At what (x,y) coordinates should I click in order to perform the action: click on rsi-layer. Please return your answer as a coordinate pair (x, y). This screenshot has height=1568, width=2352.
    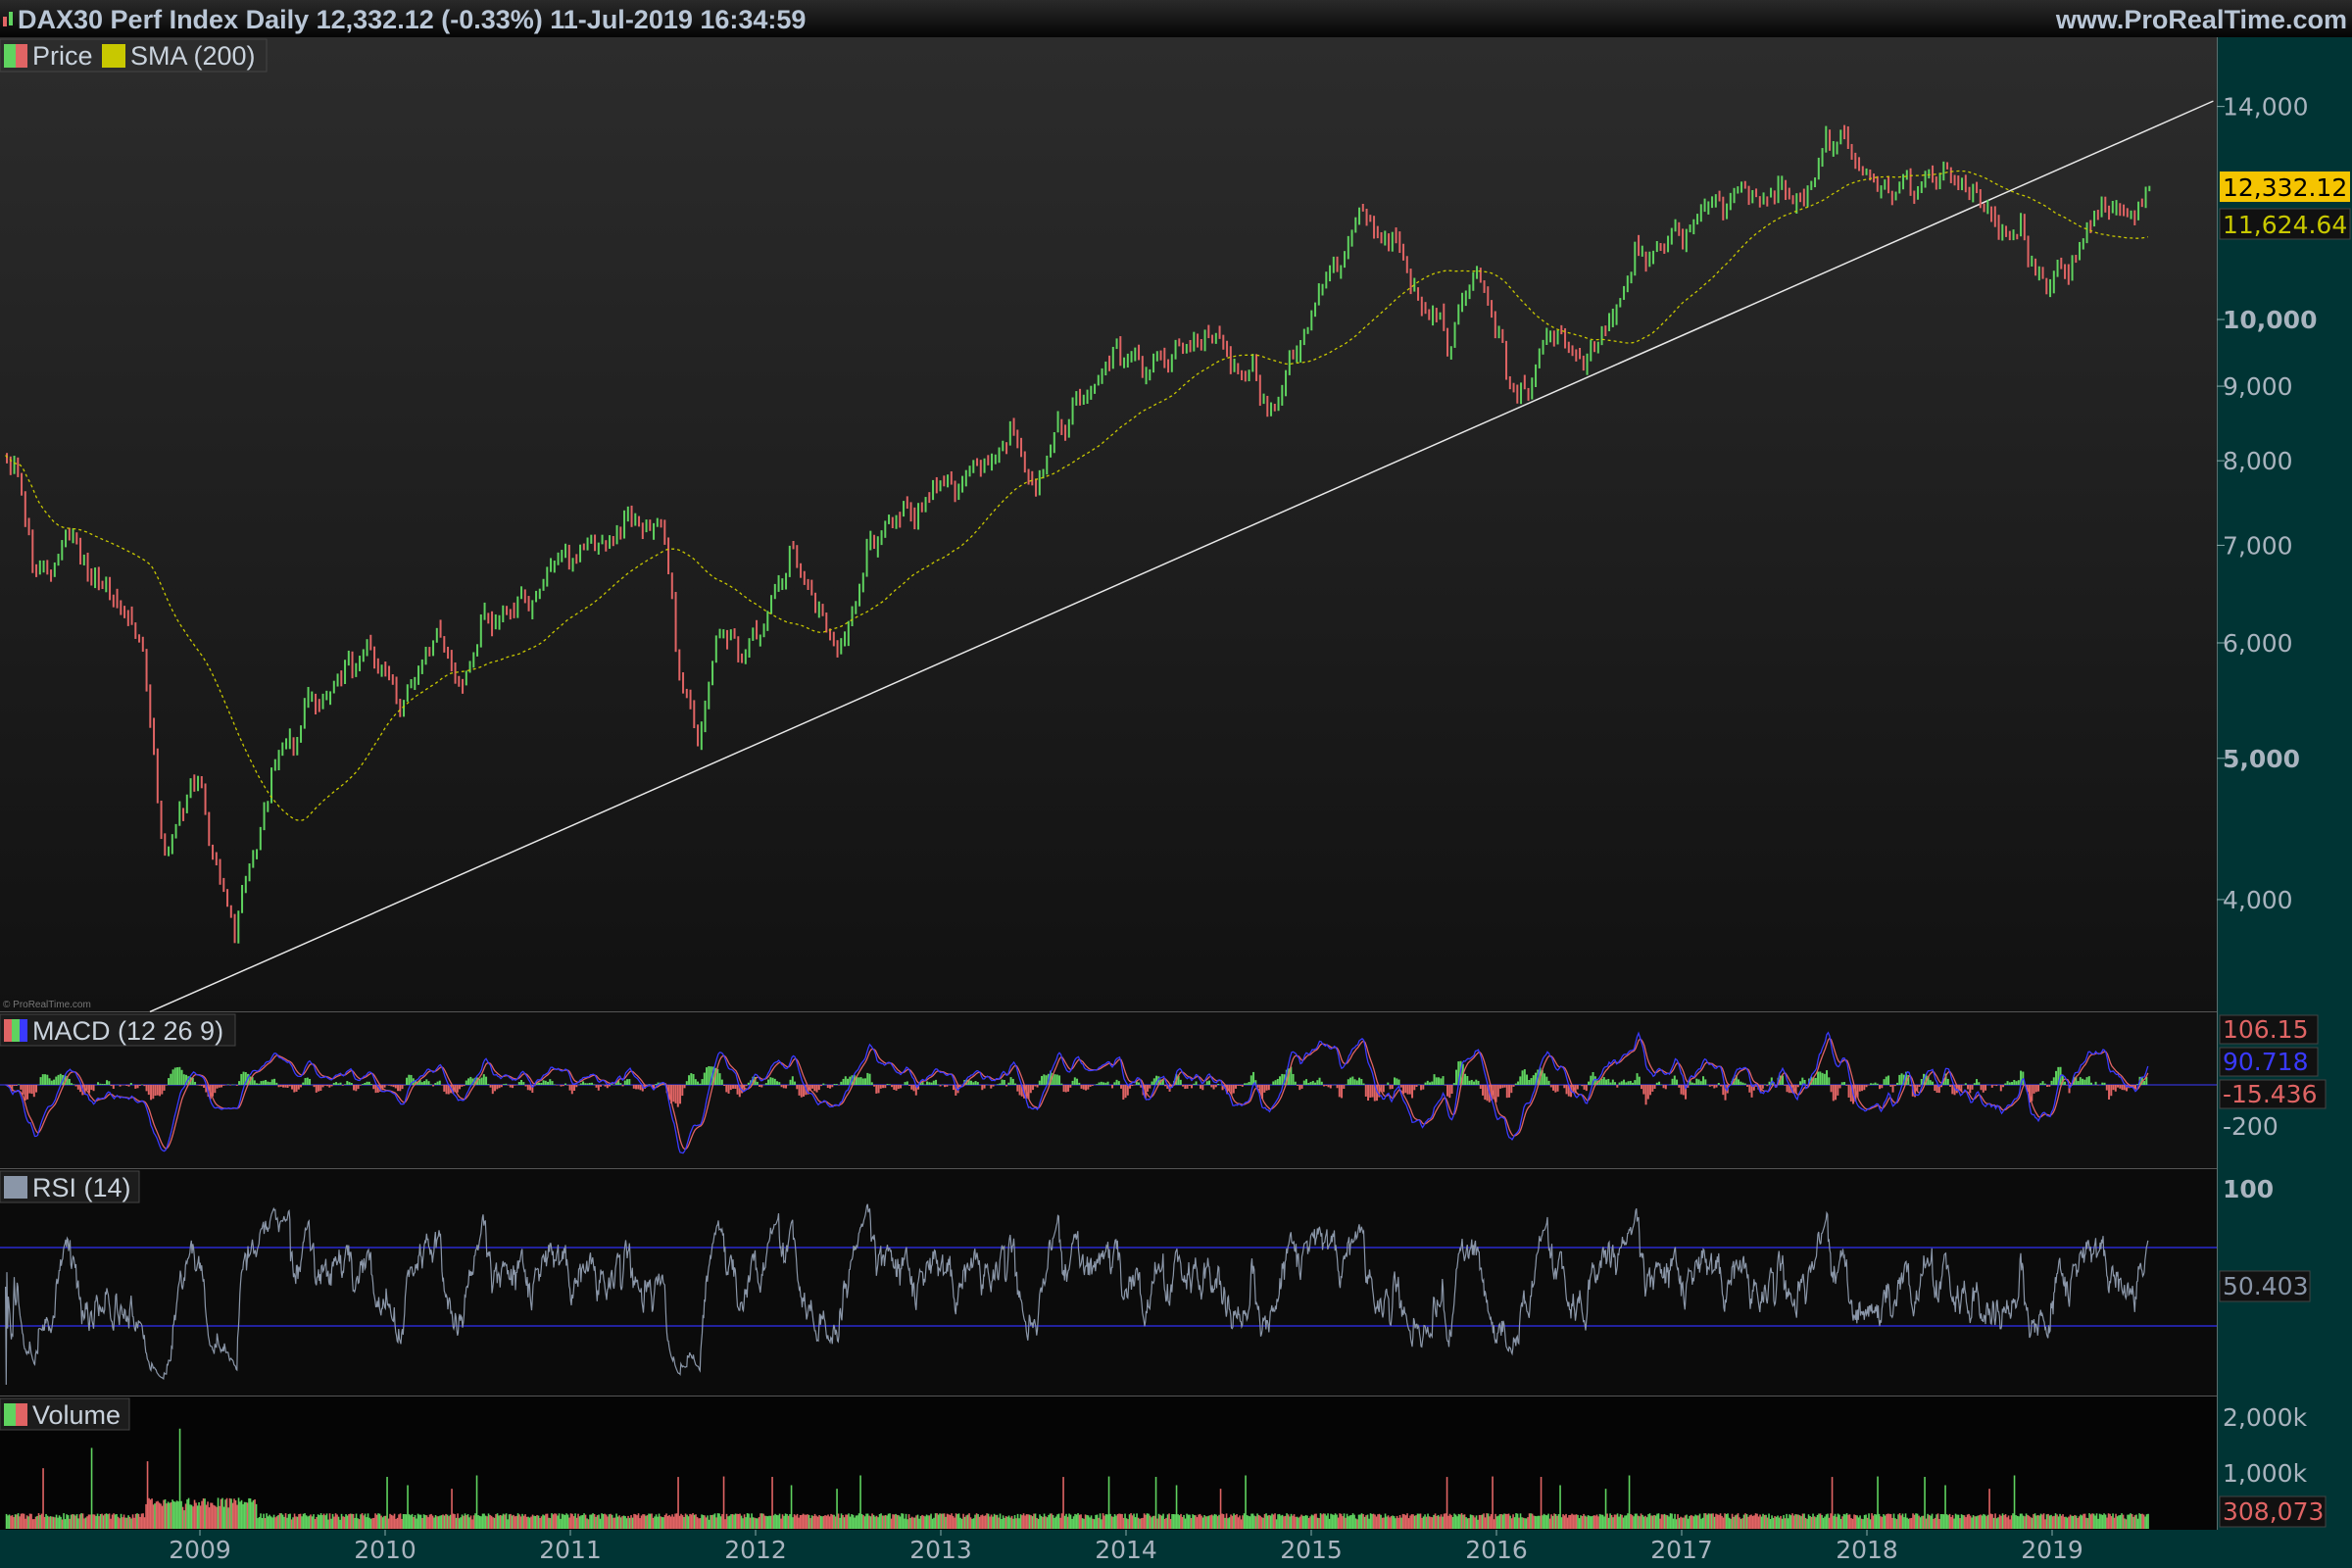
    Looking at the image, I should click on (1108, 1294).